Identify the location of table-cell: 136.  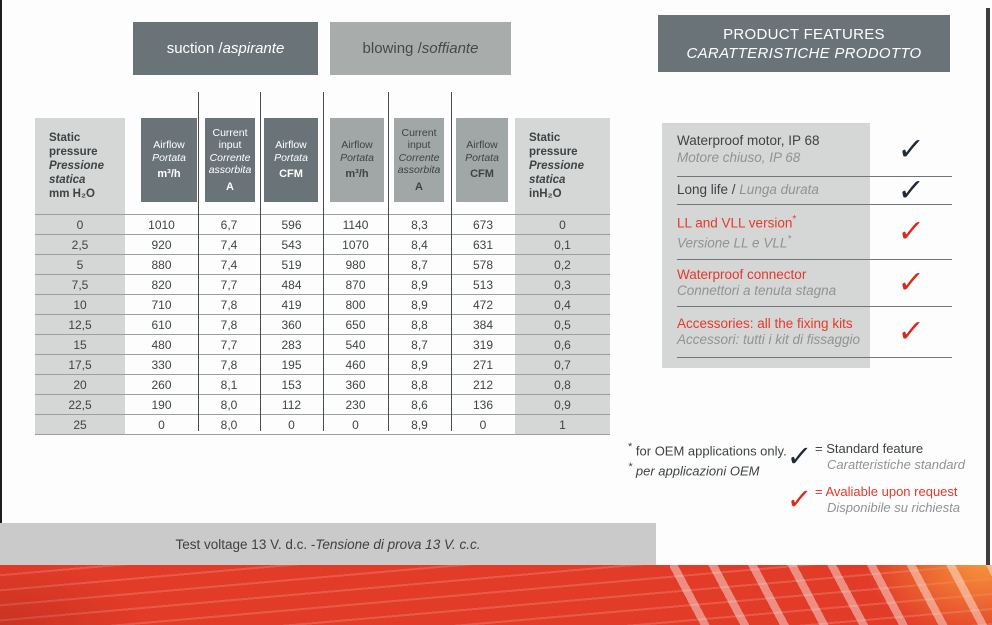
(483, 404).